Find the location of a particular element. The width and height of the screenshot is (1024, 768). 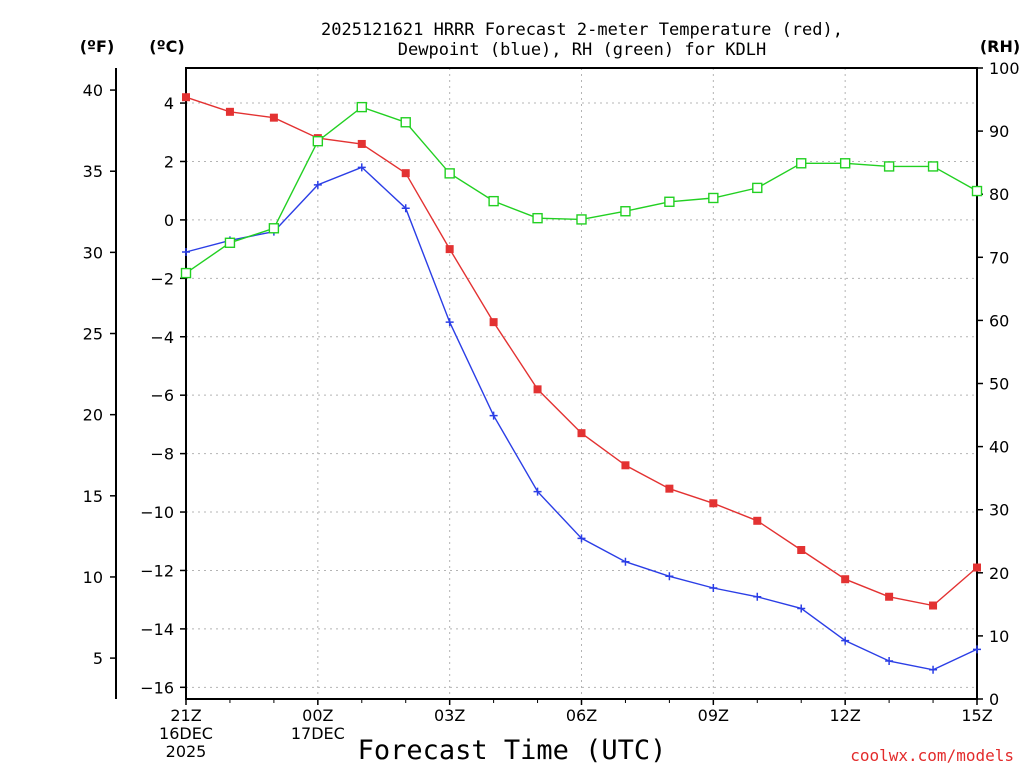

x-tick-label: 12Z is located at coordinates (845, 715).